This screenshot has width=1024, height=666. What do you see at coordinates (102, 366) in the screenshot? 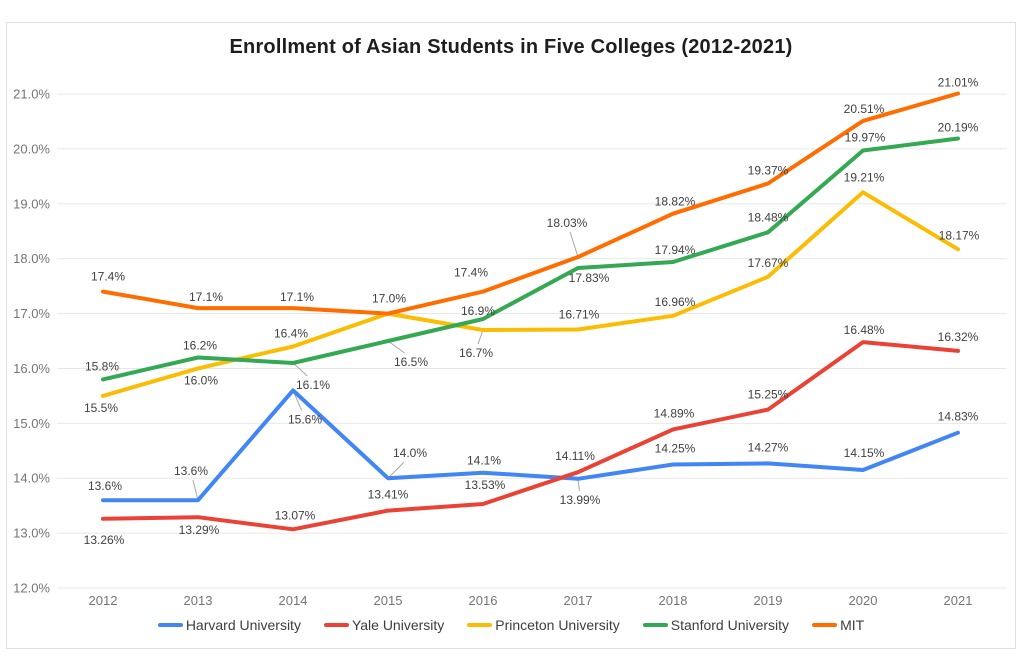
I see `data-label-stanford-university-2012: 15.8%` at bounding box center [102, 366].